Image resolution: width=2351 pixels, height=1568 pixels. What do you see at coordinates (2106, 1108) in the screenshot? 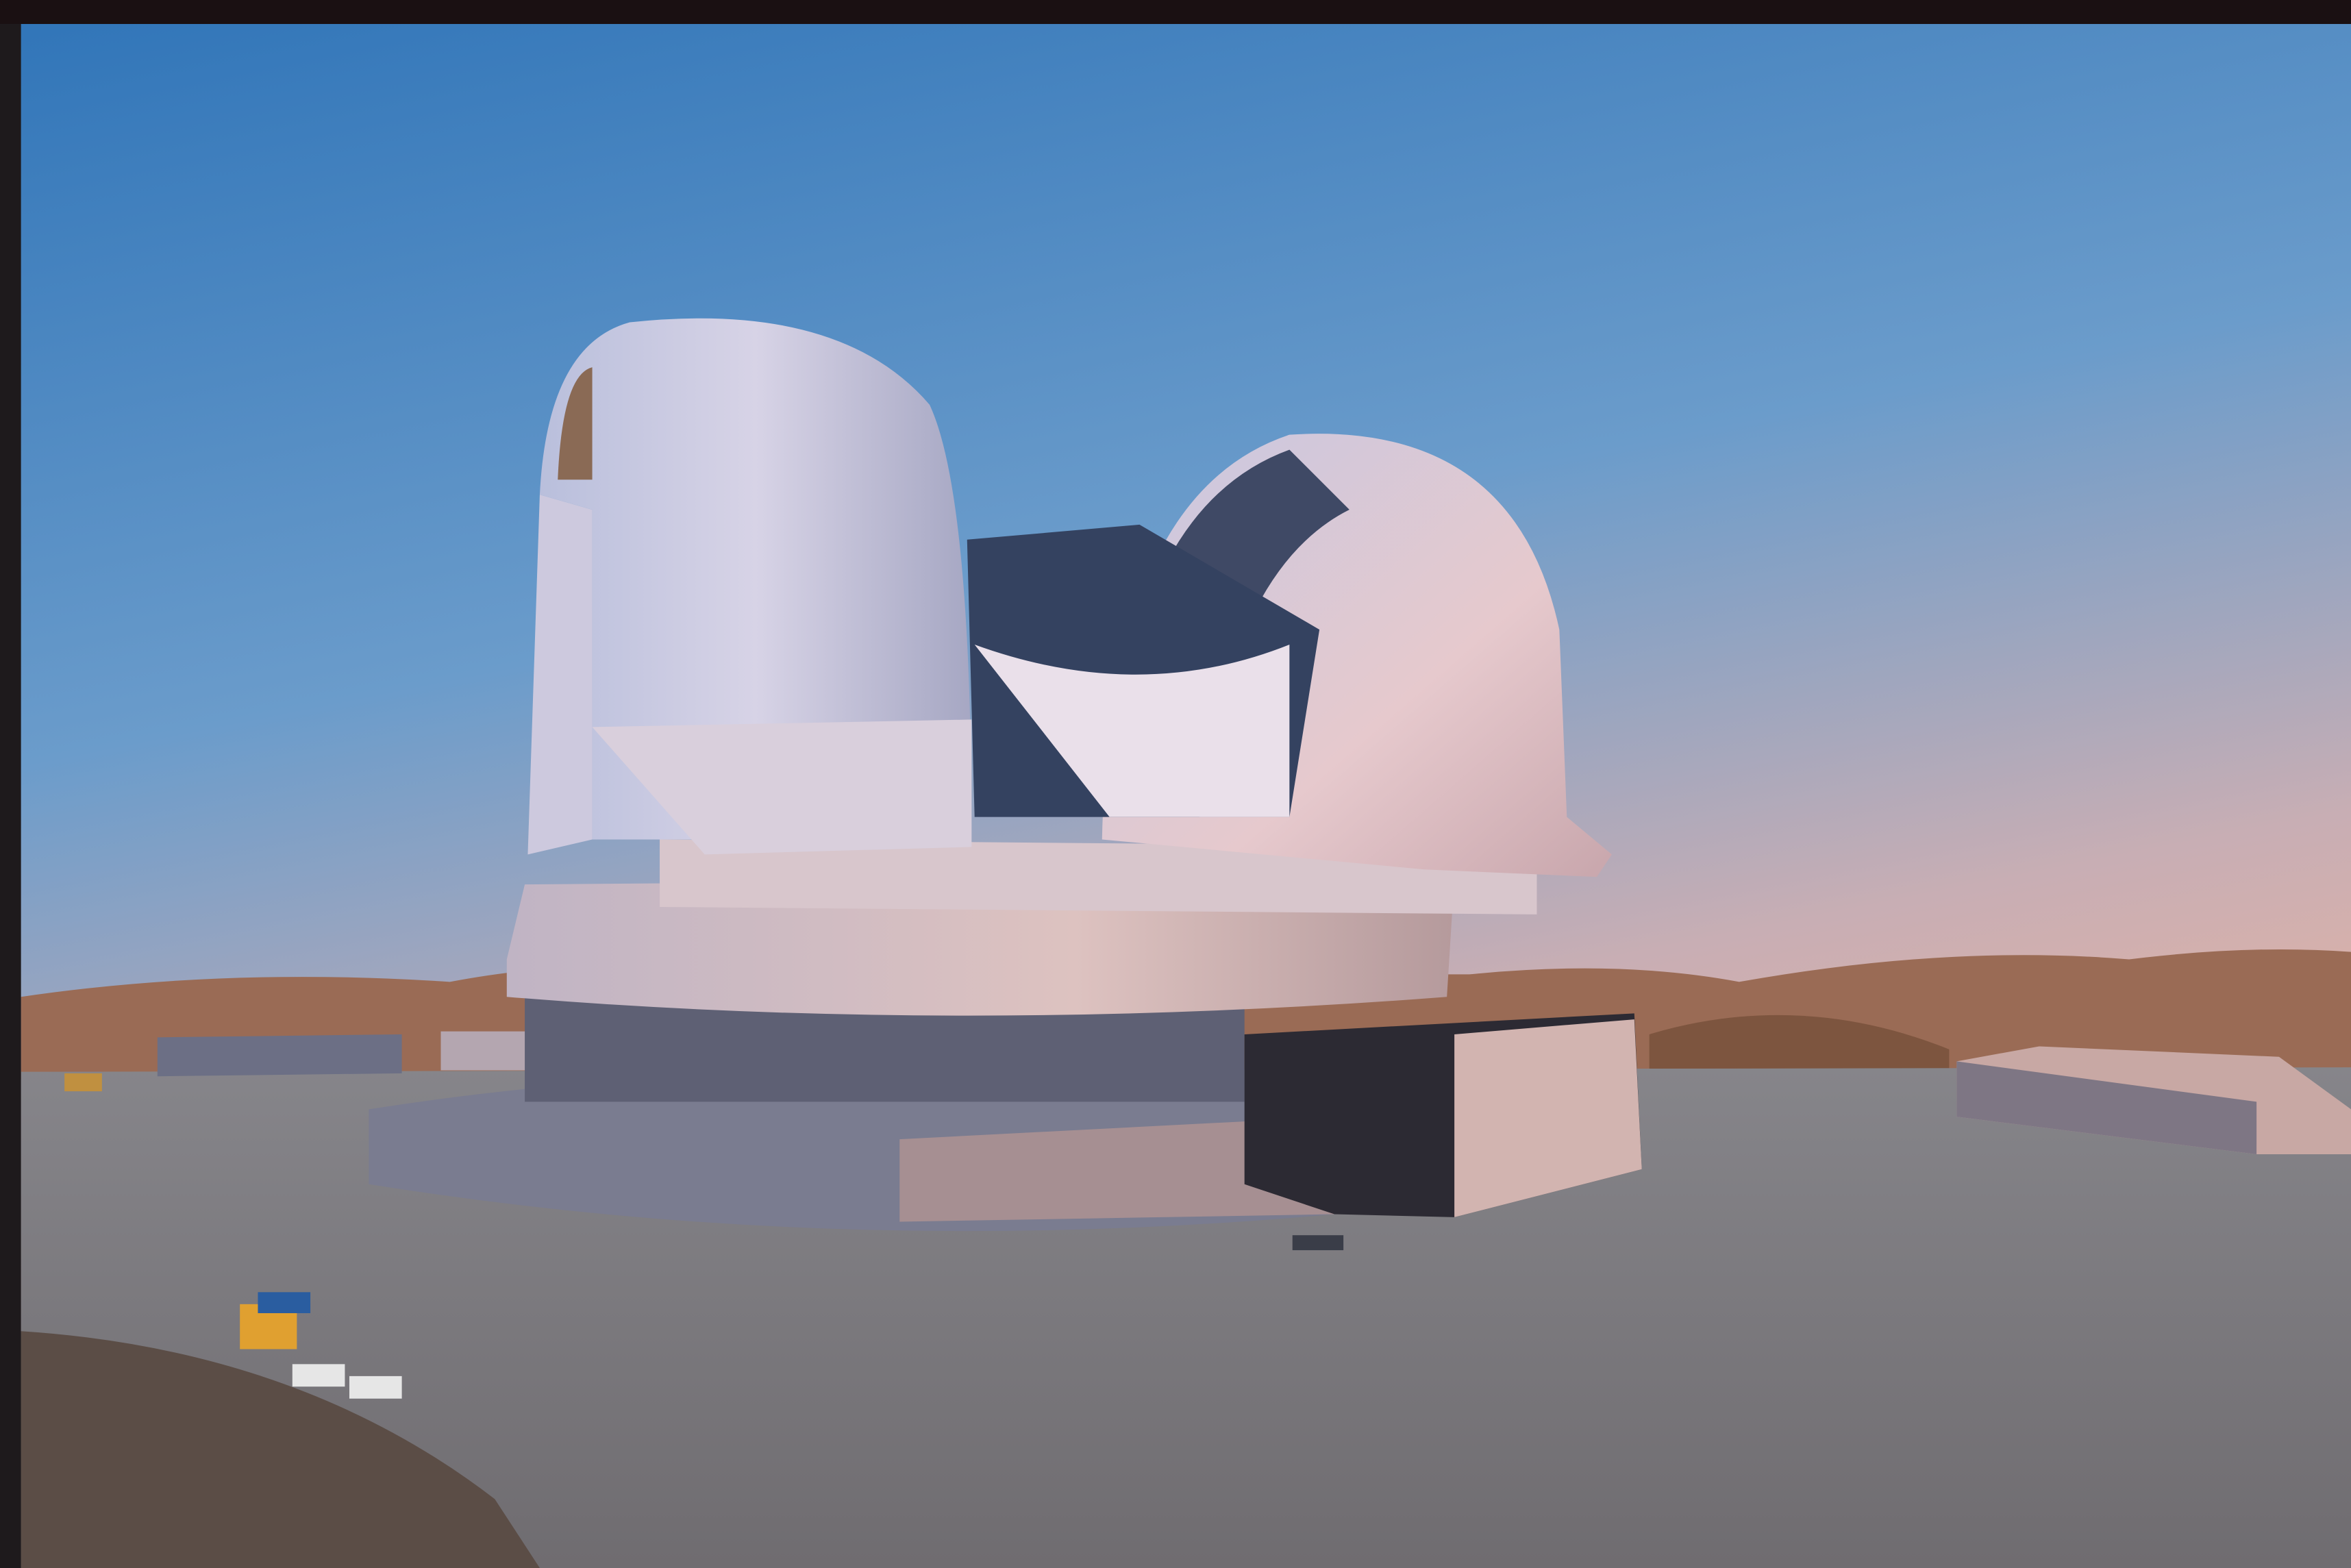
I see `building-side` at bounding box center [2106, 1108].